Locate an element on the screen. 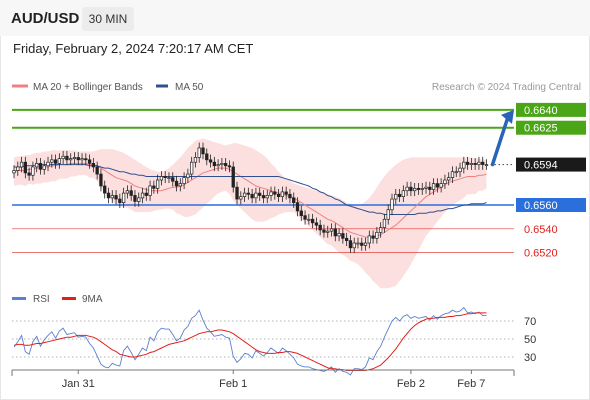  x-tick-label: Feb 1 is located at coordinates (233, 384).